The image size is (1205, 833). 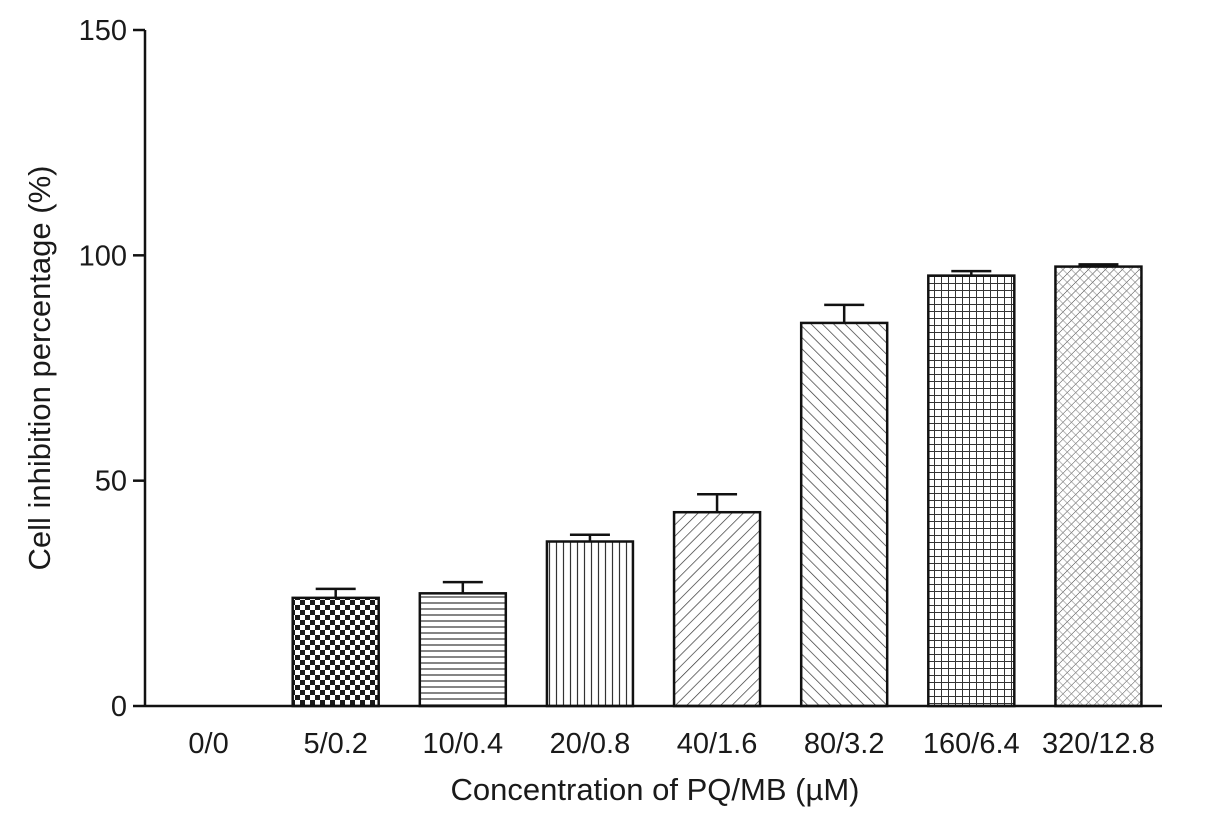 I want to click on y-tick-label: 0, so click(x=119, y=707).